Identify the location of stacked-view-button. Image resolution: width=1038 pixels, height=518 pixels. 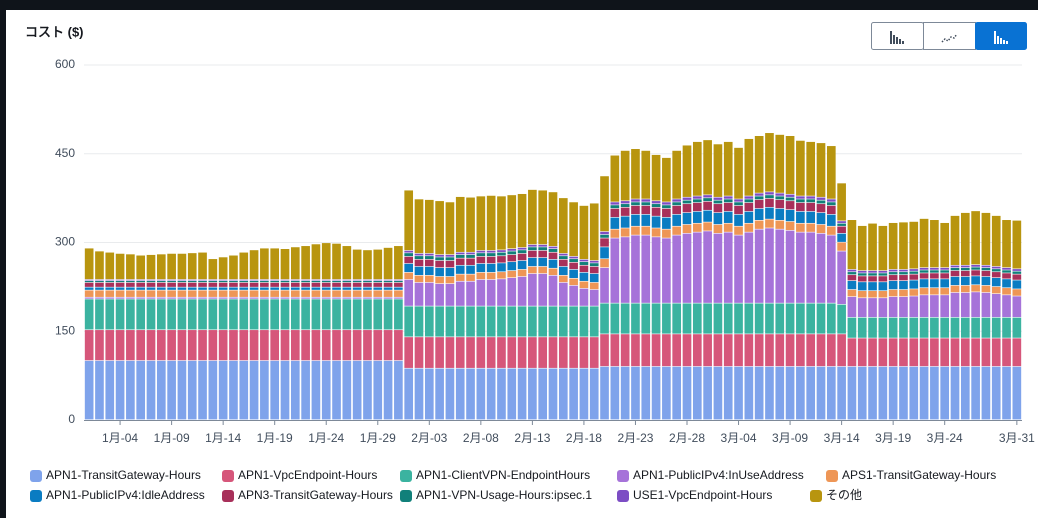
(1001, 36).